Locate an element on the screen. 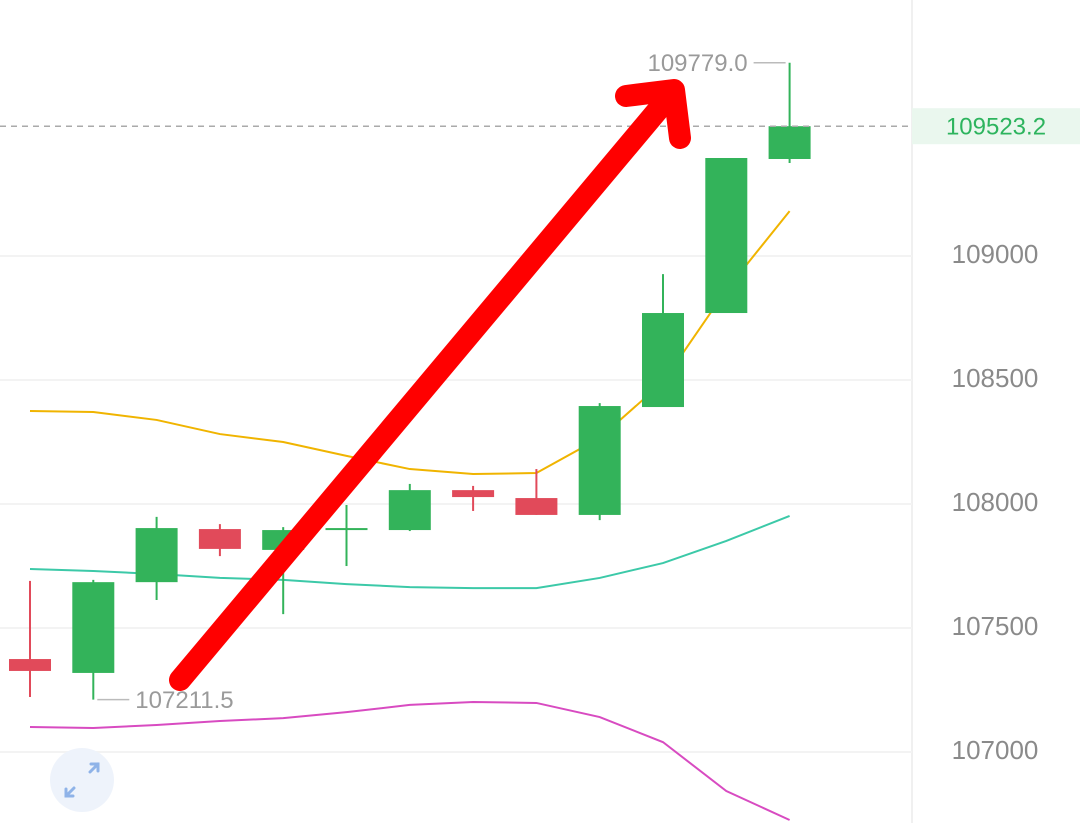 This screenshot has width=1080, height=823. annotation-label: 107211.5 is located at coordinates (184, 700).